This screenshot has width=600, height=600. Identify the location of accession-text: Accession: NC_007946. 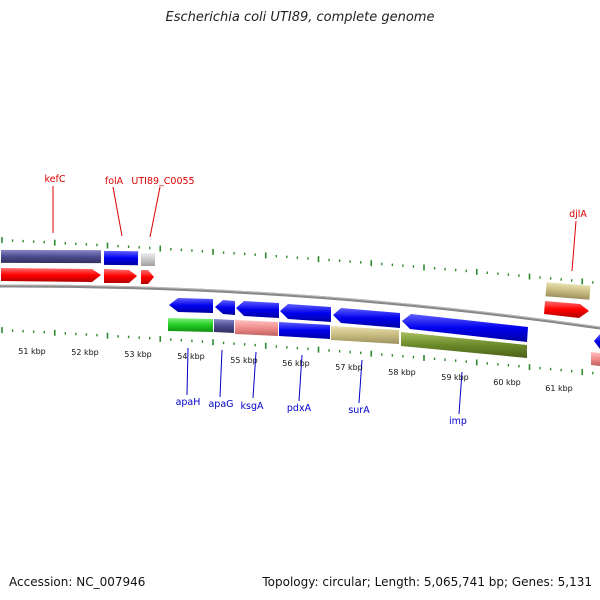
(77, 582).